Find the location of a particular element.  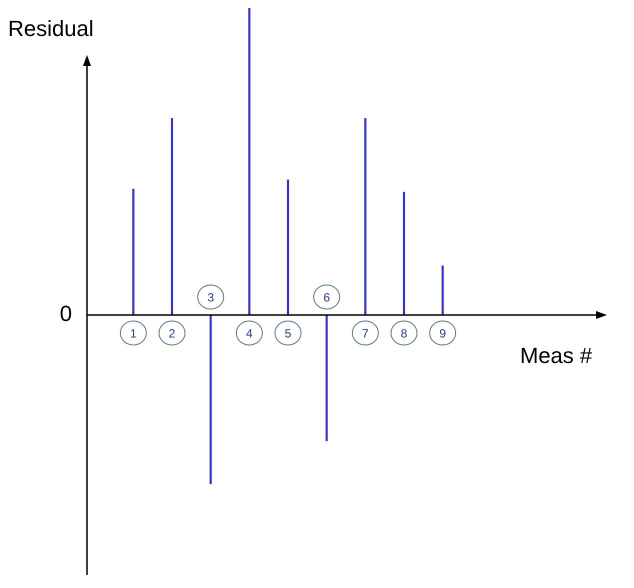

x-tick-label: 6 is located at coordinates (326, 297).